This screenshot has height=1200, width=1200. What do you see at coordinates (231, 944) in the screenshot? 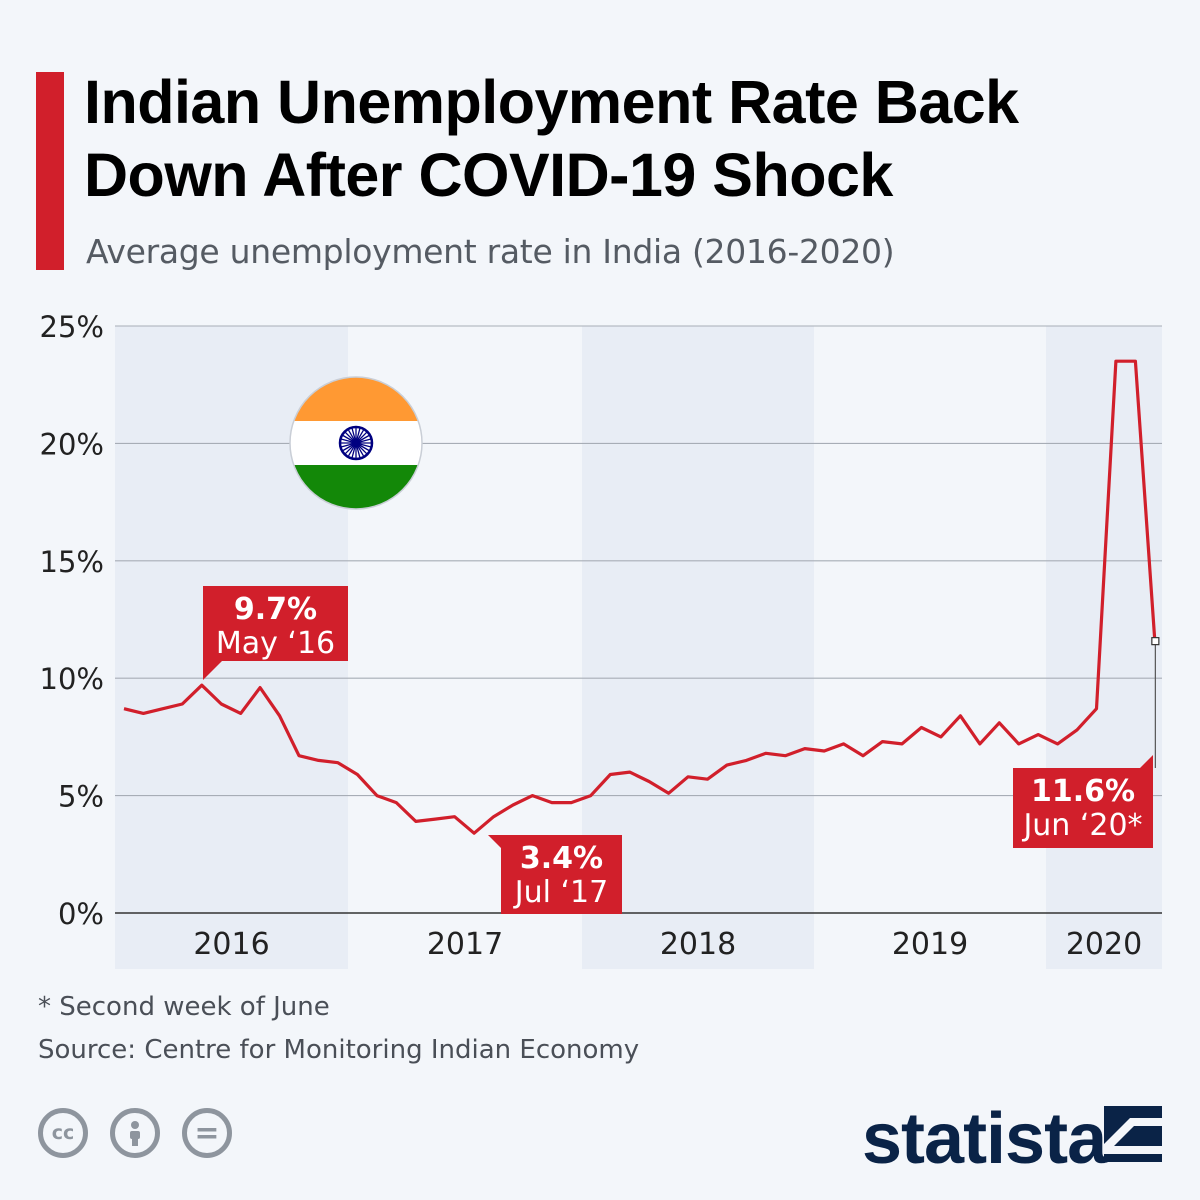
I see `x-year-label: 2016` at bounding box center [231, 944].